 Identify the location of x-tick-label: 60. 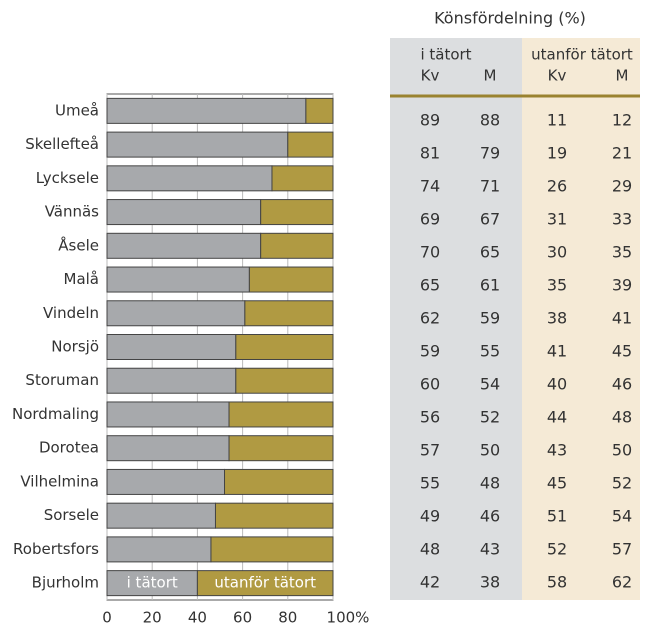
(242, 618).